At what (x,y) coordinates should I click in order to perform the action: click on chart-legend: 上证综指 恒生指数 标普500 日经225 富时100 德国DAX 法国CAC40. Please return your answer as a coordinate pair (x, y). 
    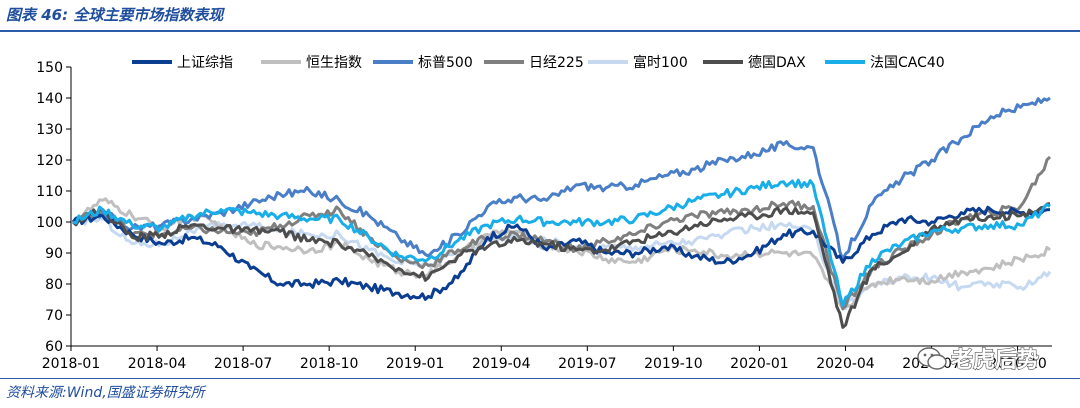
    Looking at the image, I should click on (538, 62).